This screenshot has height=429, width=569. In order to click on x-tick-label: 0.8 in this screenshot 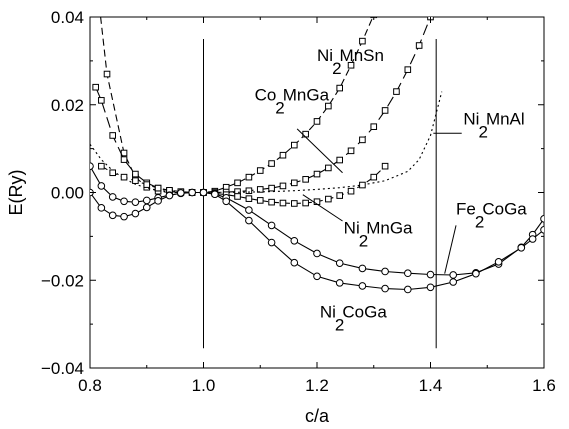, I will do `click(90, 385)`.